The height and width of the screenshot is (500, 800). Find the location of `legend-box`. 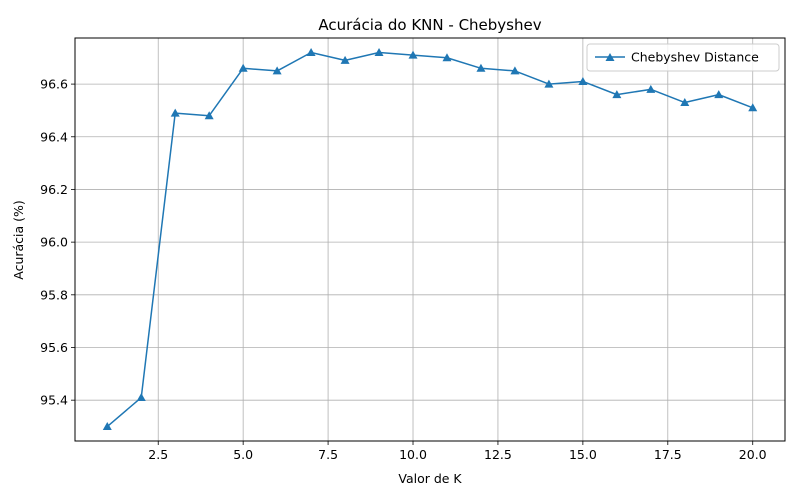

legend-box is located at coordinates (683, 57).